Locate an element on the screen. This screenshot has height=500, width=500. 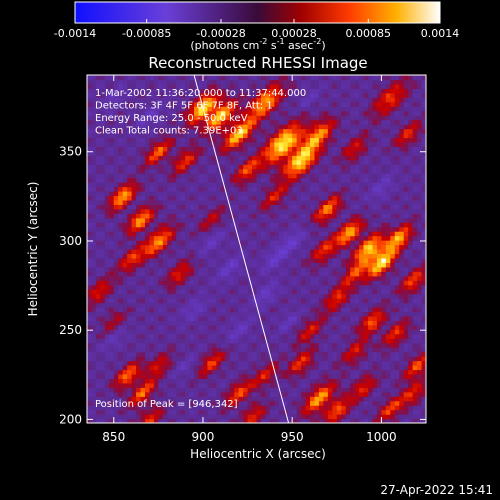
colorbar-tick-label: -0.00028 is located at coordinates (220, 33).